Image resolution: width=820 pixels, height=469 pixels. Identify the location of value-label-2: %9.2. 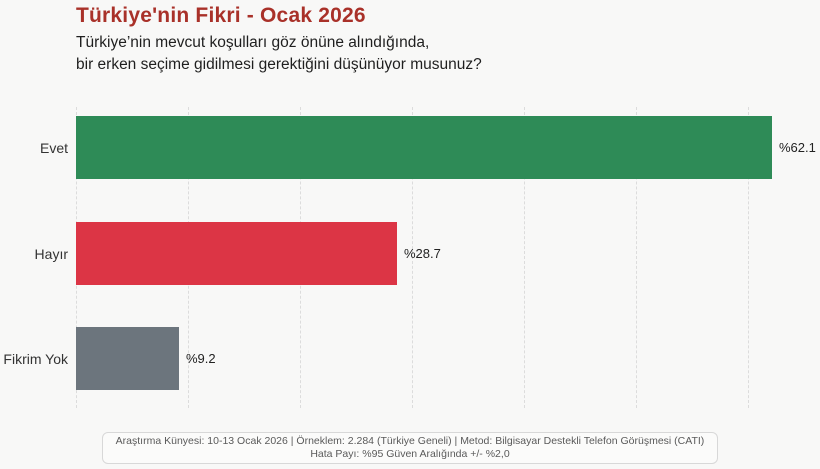
(201, 358).